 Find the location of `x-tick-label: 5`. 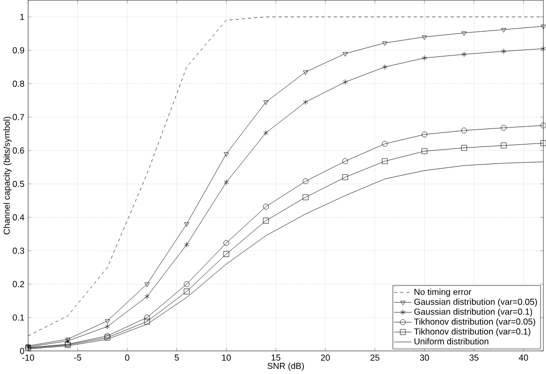

x-tick-label: 5 is located at coordinates (176, 357).